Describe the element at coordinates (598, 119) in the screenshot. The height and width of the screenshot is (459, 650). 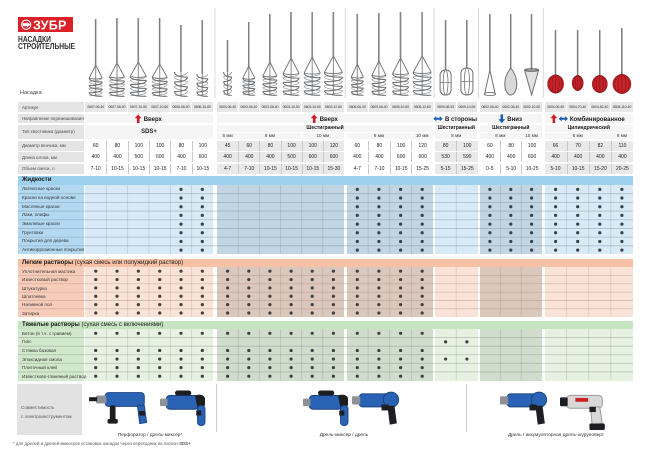
I see `svg-text: Комбинированное` at that location.